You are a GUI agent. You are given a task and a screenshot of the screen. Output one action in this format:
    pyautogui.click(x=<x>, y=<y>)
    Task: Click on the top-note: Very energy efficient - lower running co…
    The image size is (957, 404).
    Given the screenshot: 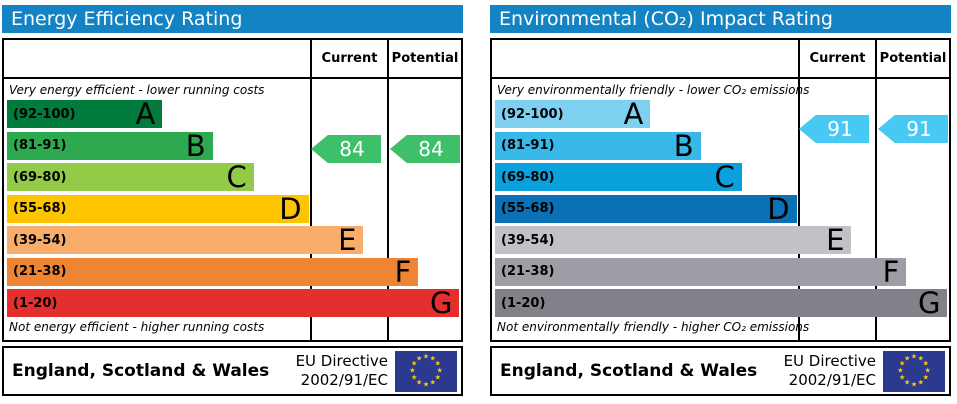 What is the action you would take?
    pyautogui.click(x=137, y=90)
    